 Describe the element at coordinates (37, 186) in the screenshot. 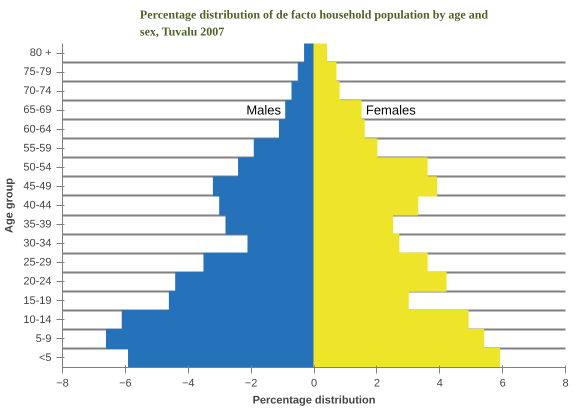

I see `y-tick-label: 45-49` at that location.